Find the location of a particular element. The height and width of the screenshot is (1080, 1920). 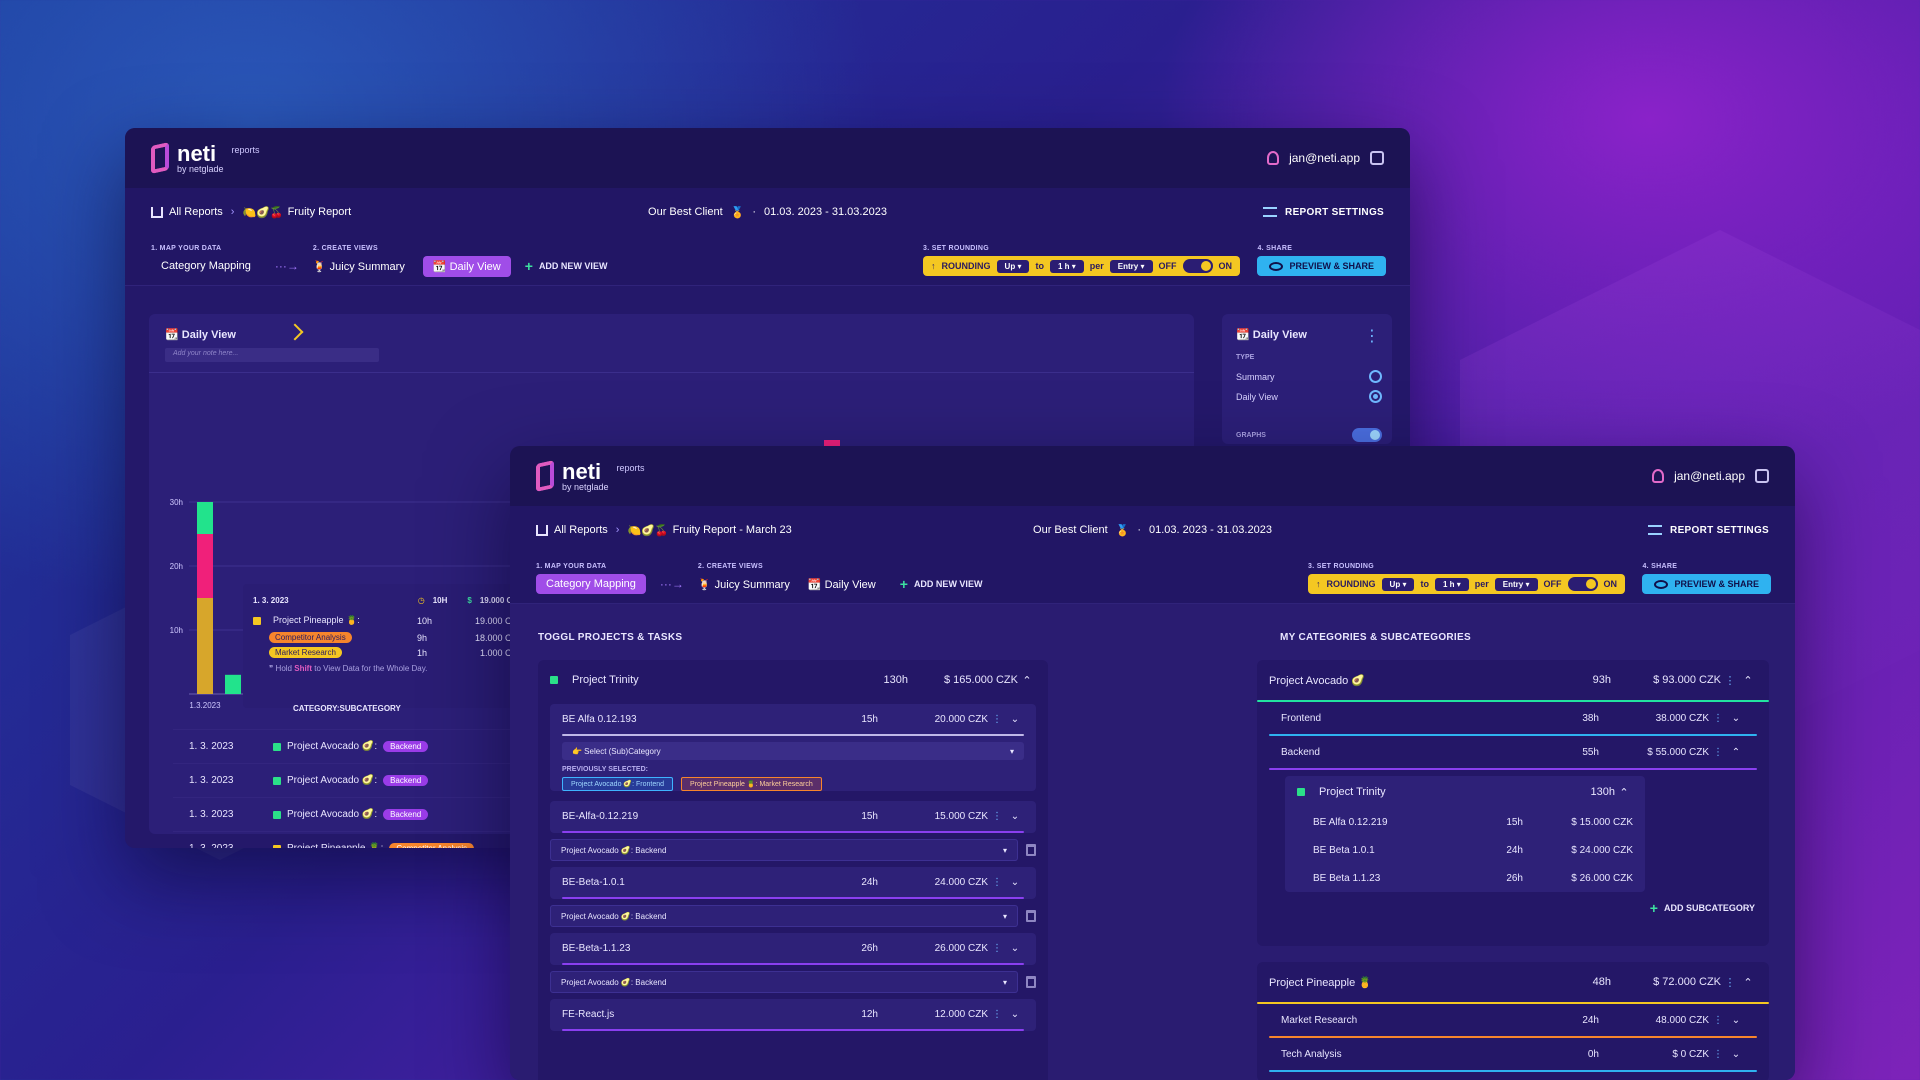

chip-pineapple-market: Project Pineapple 🍍: Market Research is located at coordinates (751, 784).